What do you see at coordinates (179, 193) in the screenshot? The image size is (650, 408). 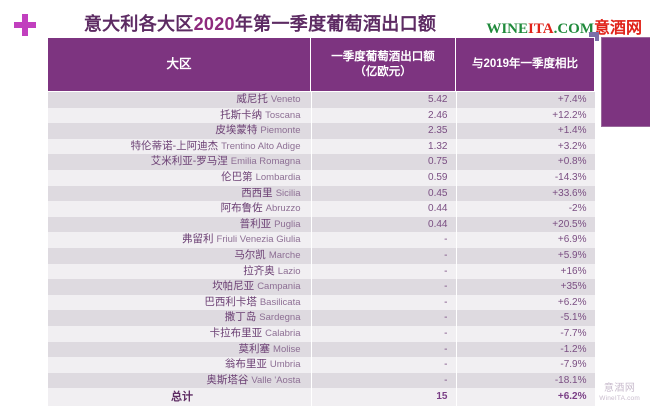 I see `cell-region: 西西里 Sicilia` at bounding box center [179, 193].